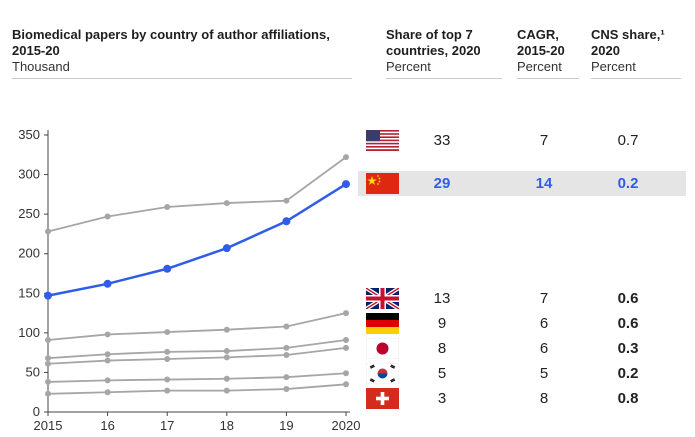 The height and width of the screenshot is (437, 695). I want to click on y-tick-label: 0, so click(36, 411).